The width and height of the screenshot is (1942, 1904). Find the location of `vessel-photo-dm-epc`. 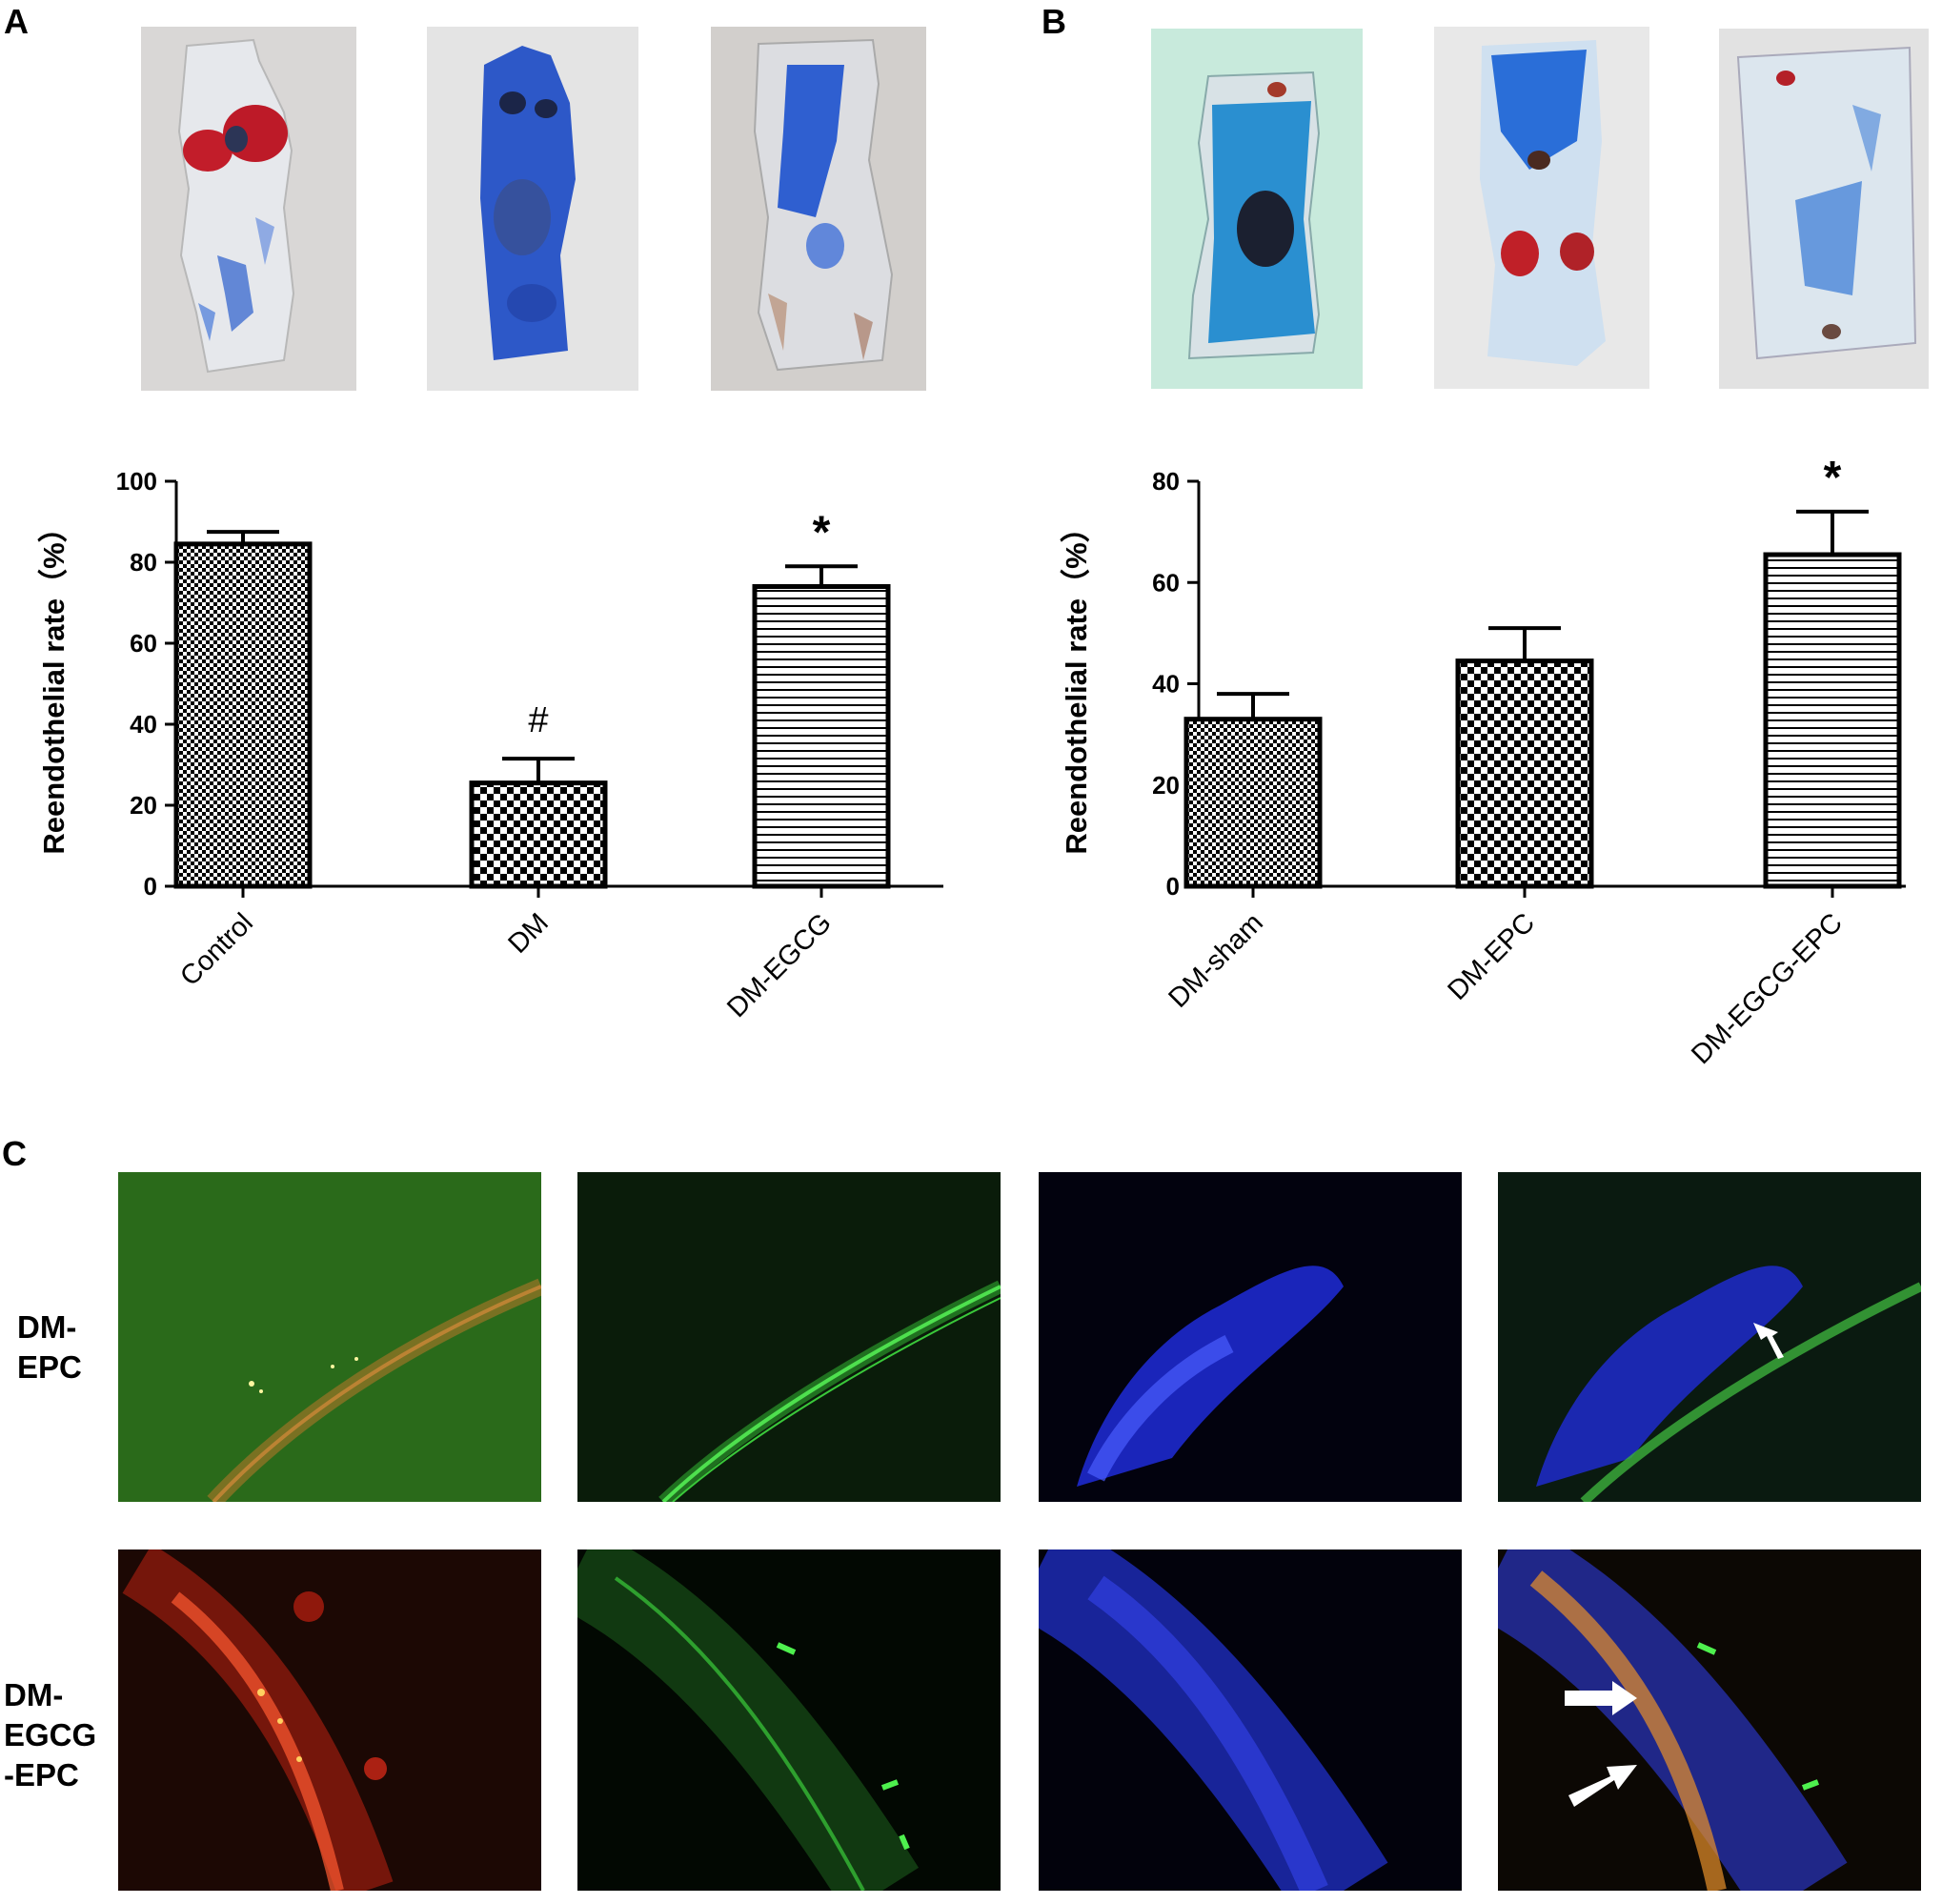

vessel-photo-dm-epc is located at coordinates (1541, 208).